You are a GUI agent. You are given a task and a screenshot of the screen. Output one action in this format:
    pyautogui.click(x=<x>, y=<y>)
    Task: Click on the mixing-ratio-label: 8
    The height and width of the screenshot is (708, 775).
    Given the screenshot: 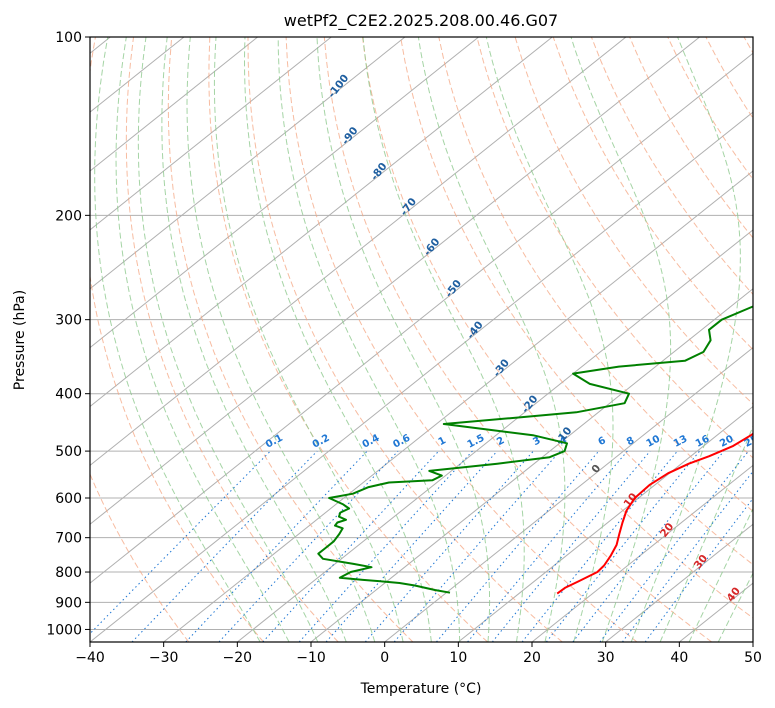 What is the action you would take?
    pyautogui.click(x=630, y=441)
    